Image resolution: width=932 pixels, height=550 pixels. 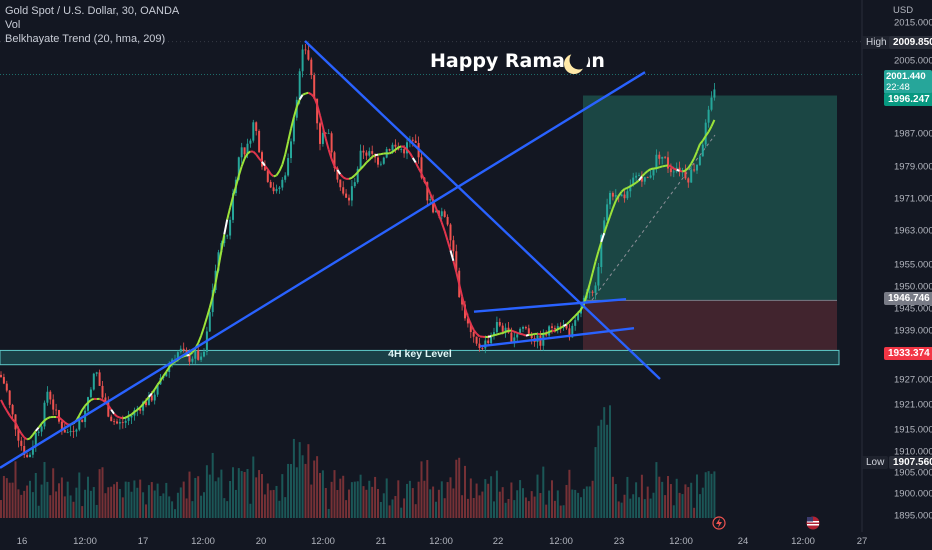 I want to click on loss-zone, so click(x=710, y=326).